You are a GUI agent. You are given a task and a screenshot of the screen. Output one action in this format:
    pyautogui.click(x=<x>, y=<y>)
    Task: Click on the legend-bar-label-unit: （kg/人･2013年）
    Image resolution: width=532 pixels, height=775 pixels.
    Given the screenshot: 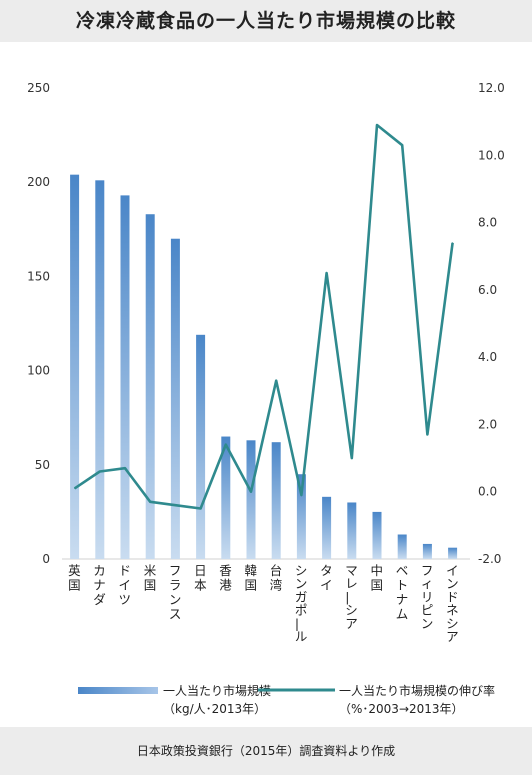 What is the action you would take?
    pyautogui.click(x=214, y=709)
    